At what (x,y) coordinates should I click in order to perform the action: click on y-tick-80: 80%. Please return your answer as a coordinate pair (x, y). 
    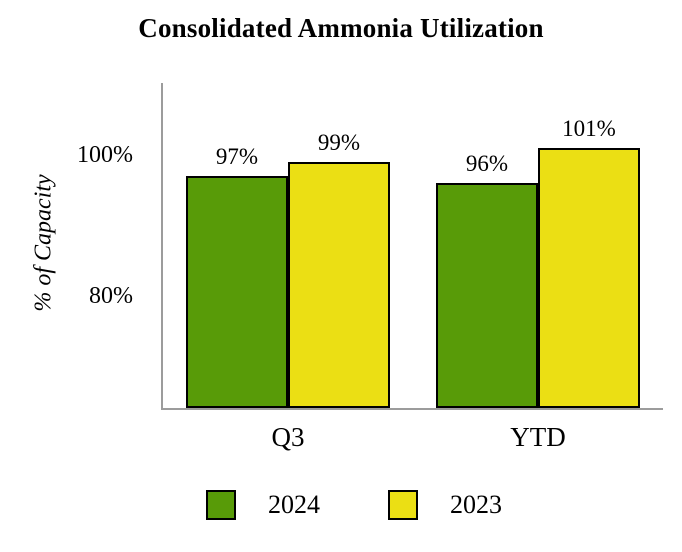
    Looking at the image, I should click on (111, 296).